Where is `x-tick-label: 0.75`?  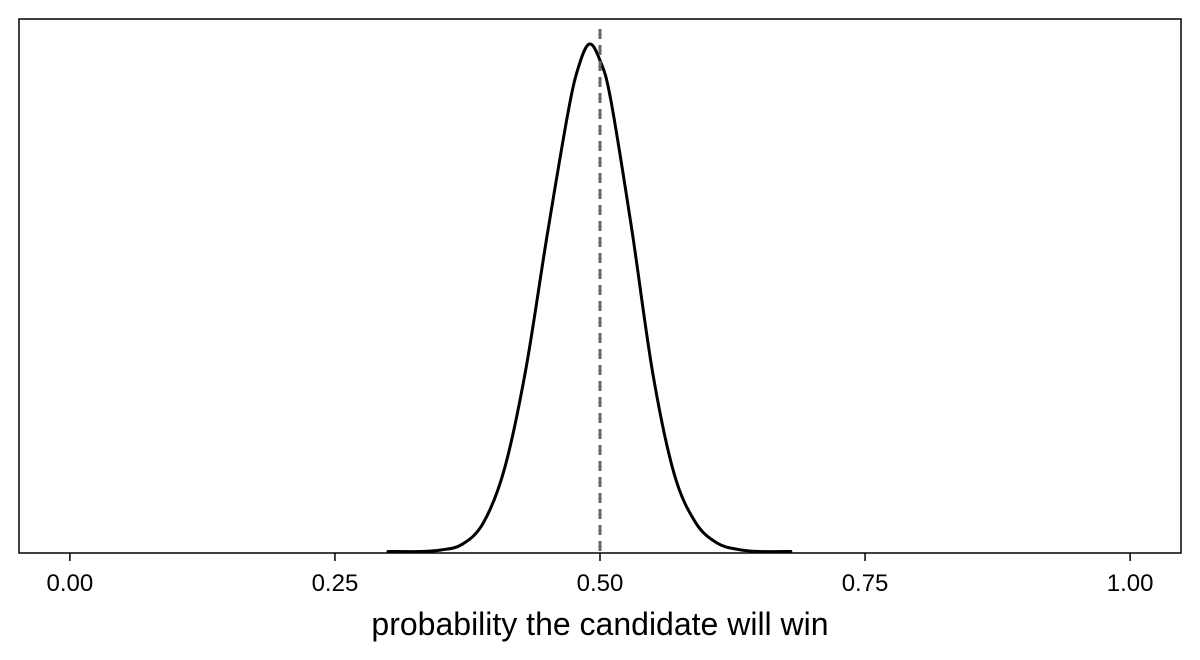
x-tick-label: 0.75 is located at coordinates (865, 583).